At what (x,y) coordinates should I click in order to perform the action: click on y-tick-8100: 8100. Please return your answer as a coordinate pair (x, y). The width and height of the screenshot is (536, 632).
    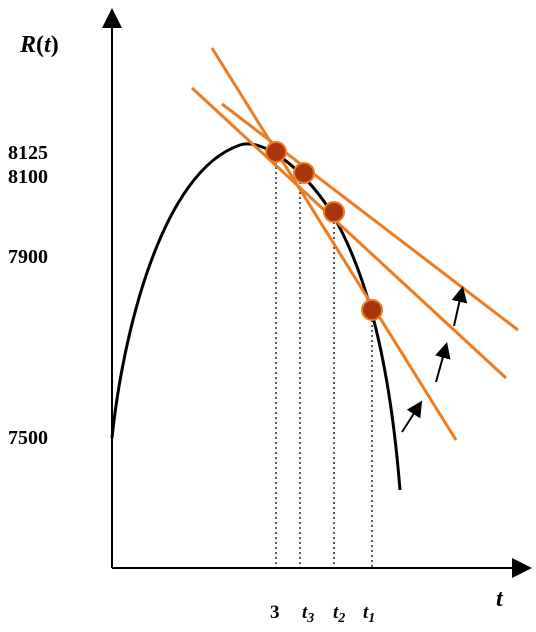
    Looking at the image, I should click on (28, 177).